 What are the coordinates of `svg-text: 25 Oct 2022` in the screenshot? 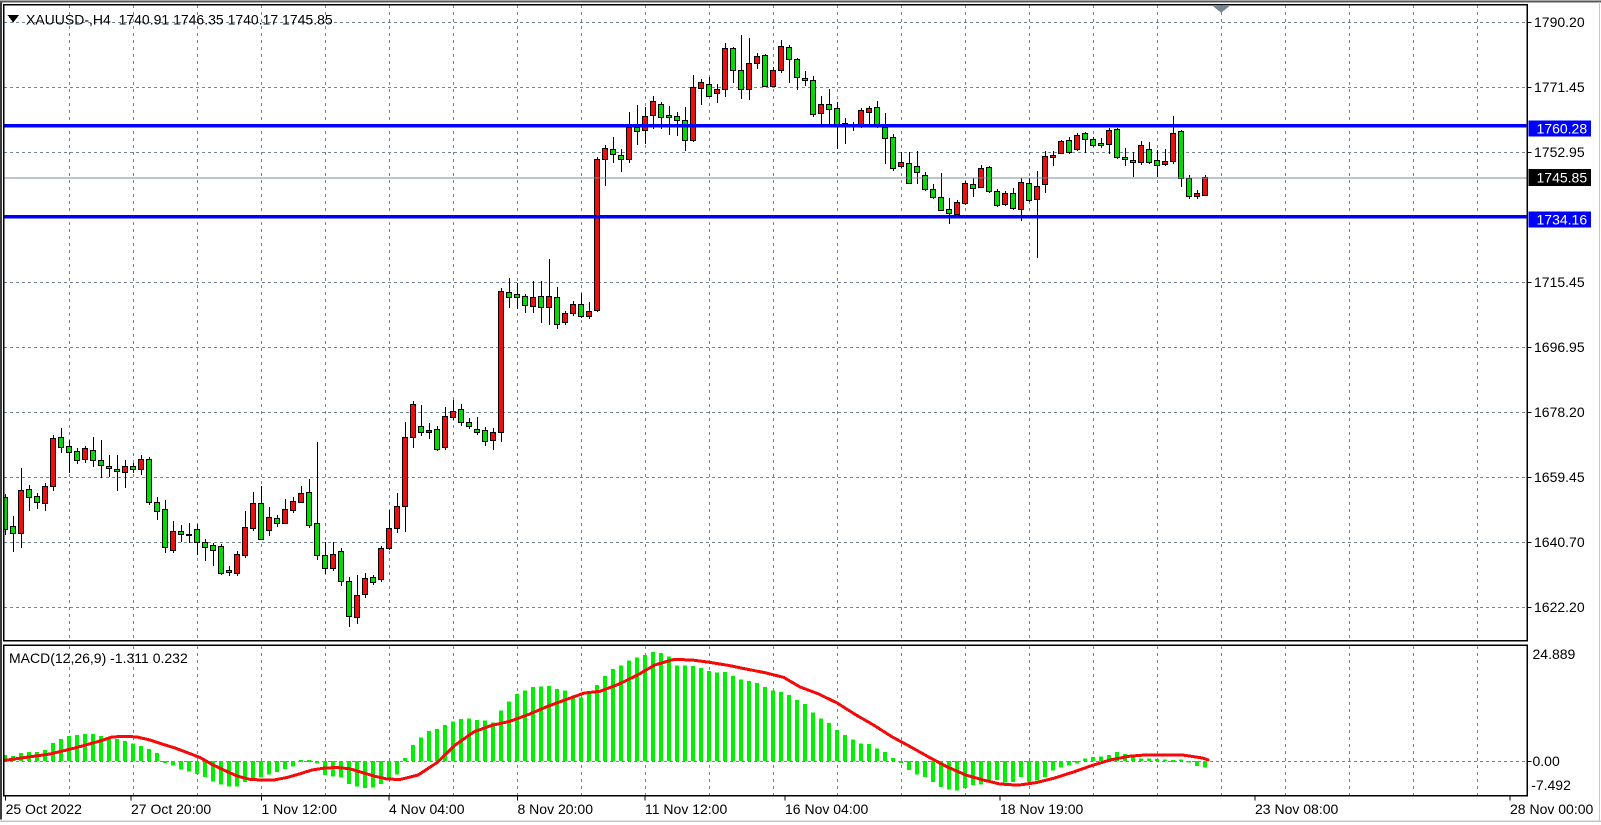 It's located at (44, 809).